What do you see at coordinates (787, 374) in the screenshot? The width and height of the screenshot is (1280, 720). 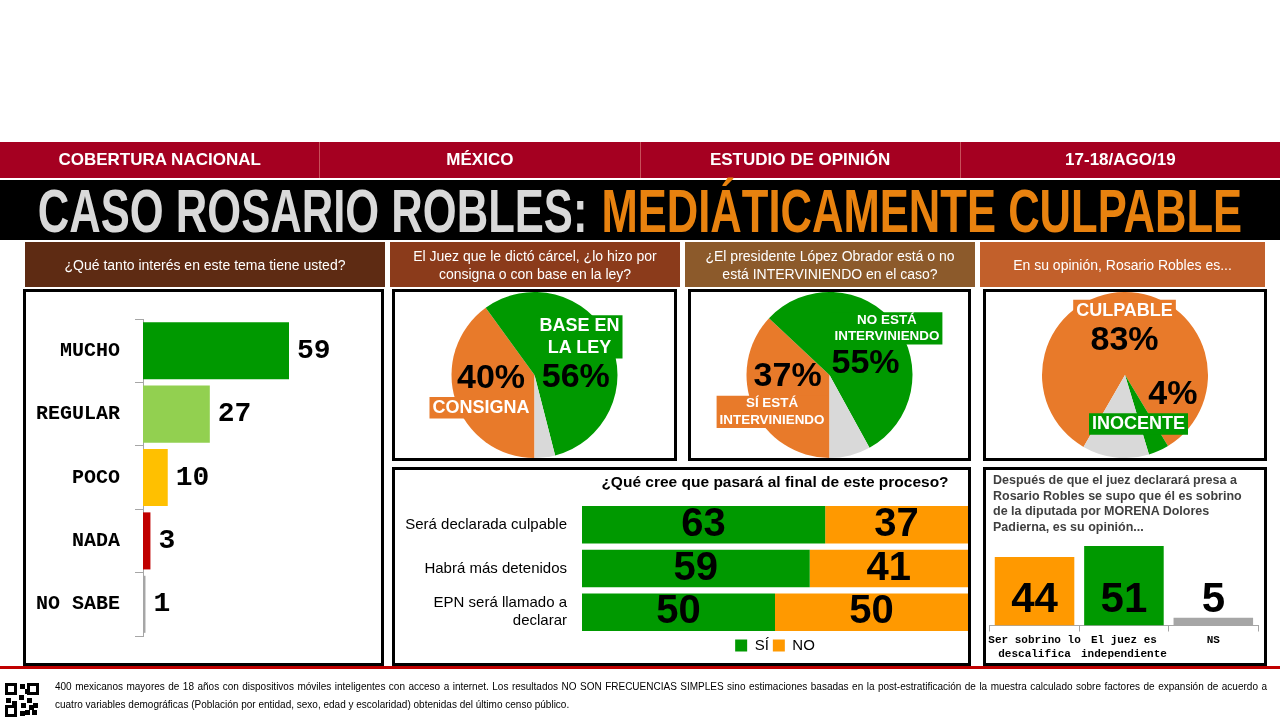 I see `data-label: 37%` at bounding box center [787, 374].